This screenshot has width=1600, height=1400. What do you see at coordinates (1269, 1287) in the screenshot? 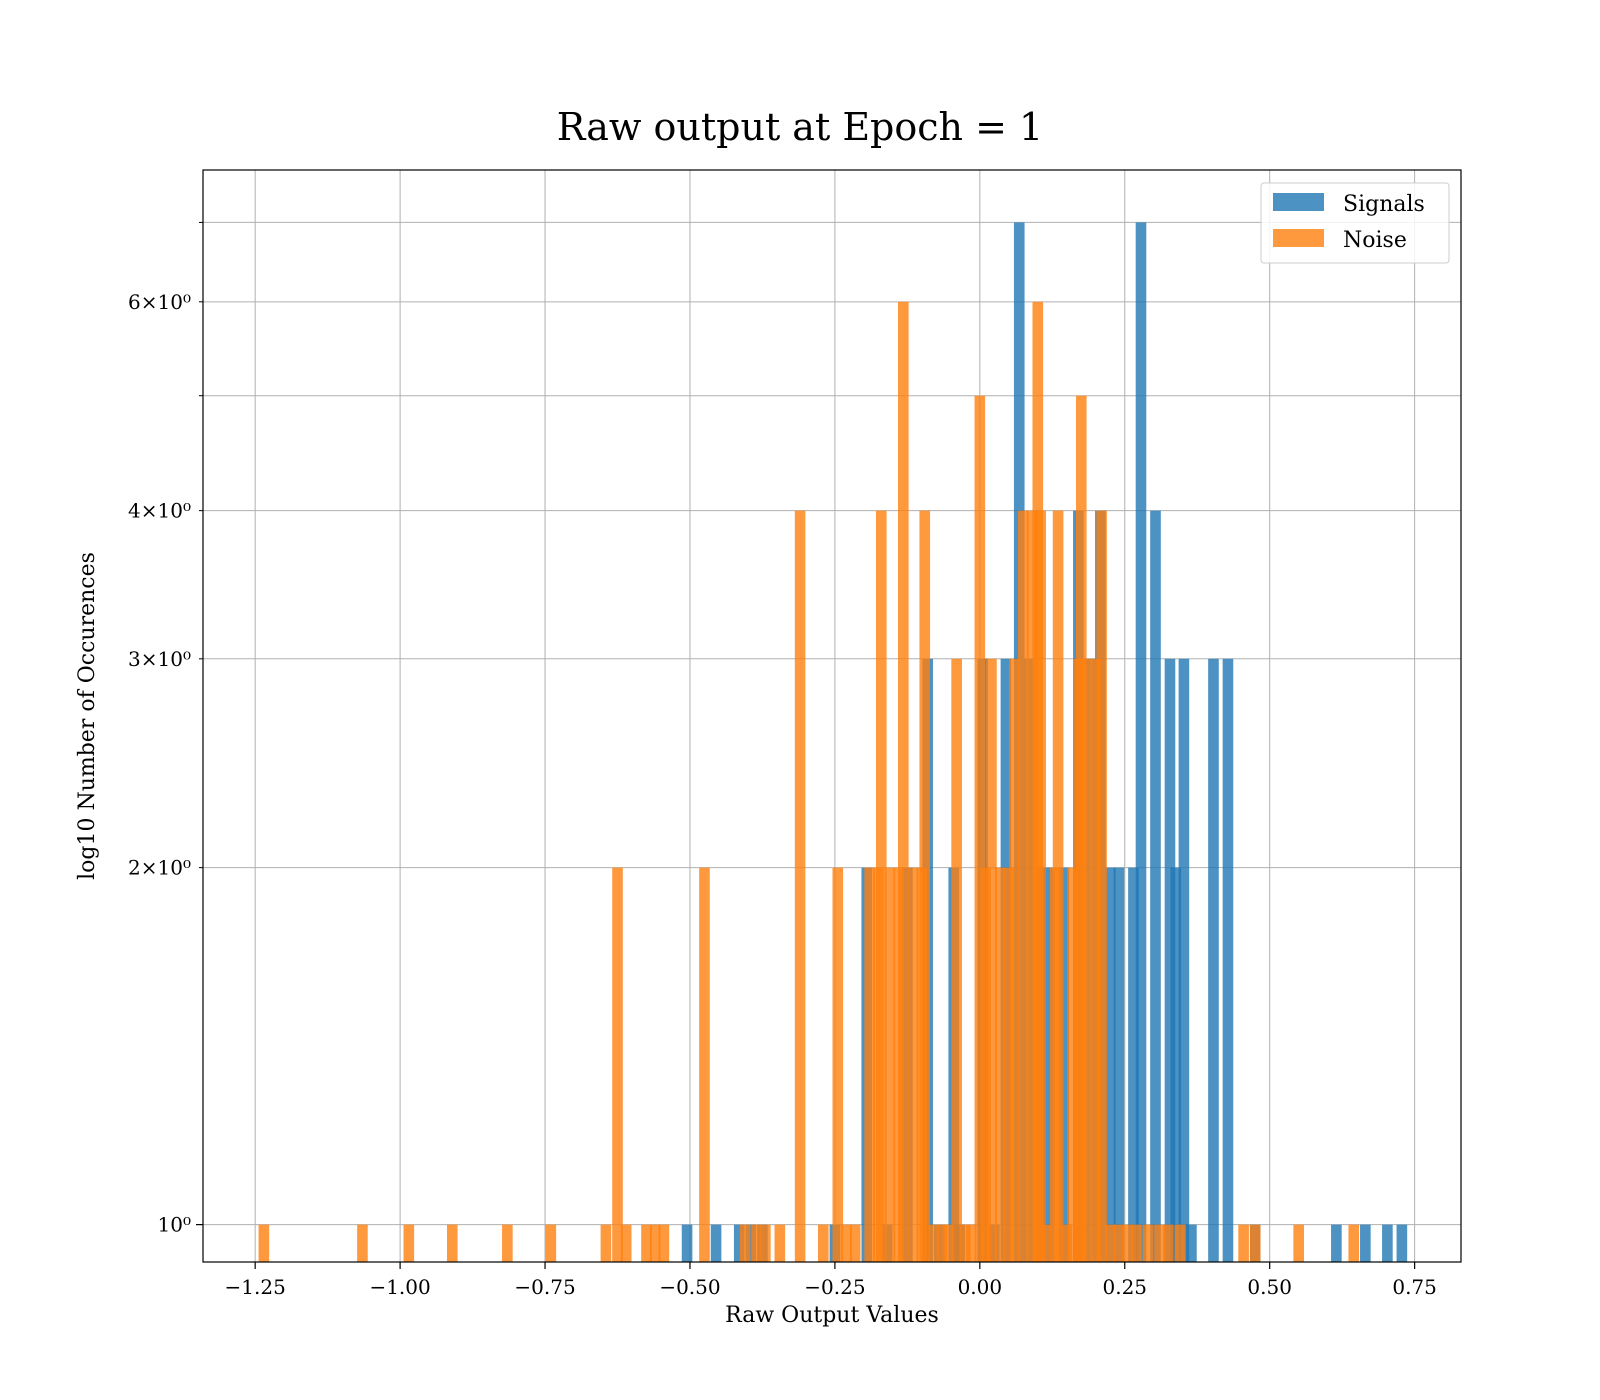
I see `x-tick-label: 0.50` at bounding box center [1269, 1287].